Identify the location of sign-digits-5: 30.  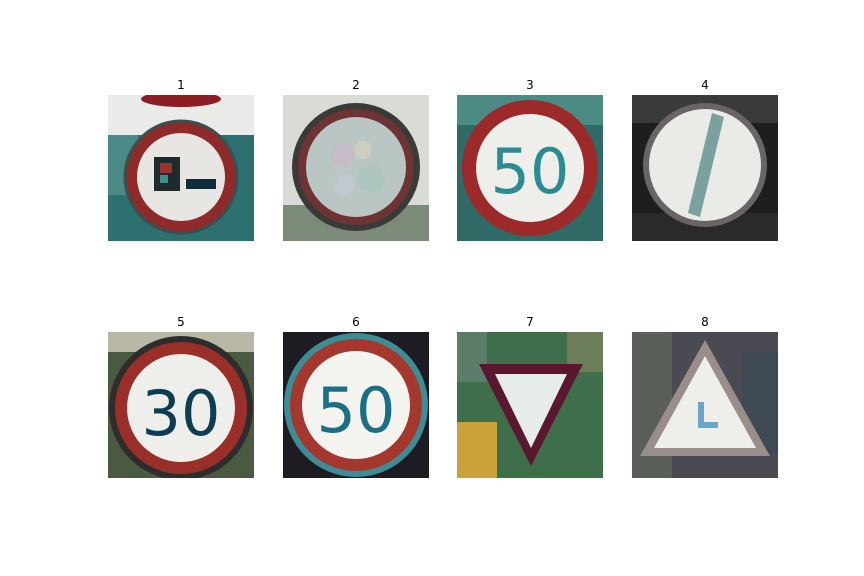
(181, 413).